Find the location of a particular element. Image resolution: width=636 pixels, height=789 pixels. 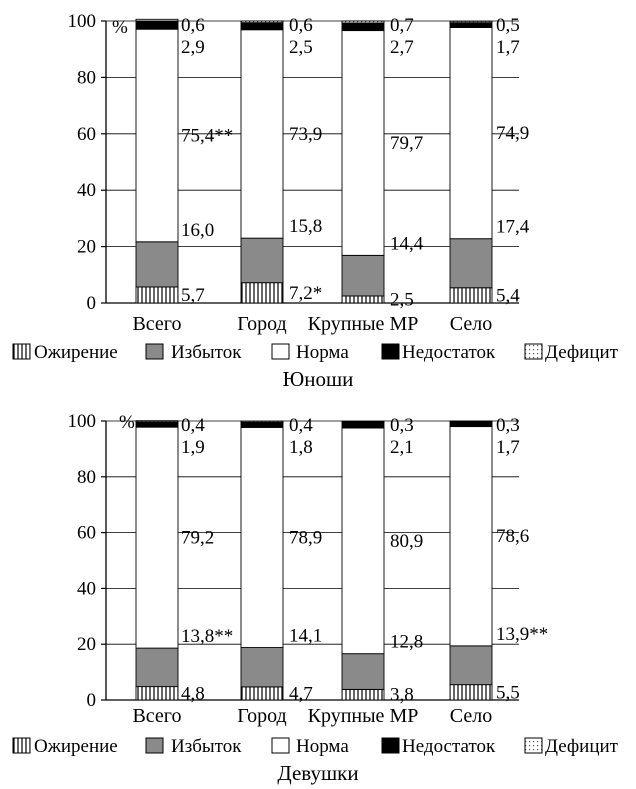

legend-label-obesity: Ожирение is located at coordinates (76, 352).